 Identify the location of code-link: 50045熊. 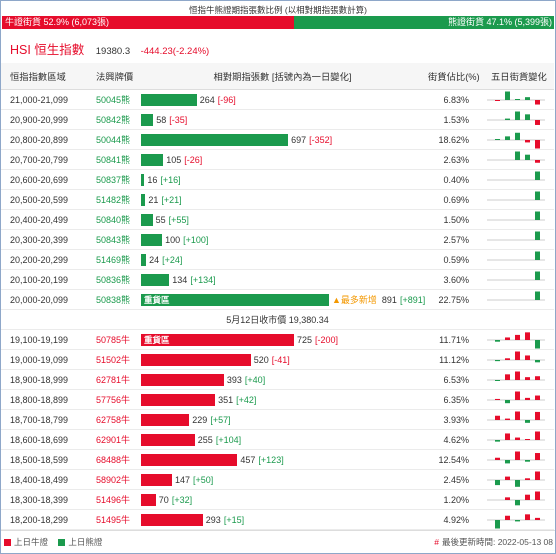
(113, 100).